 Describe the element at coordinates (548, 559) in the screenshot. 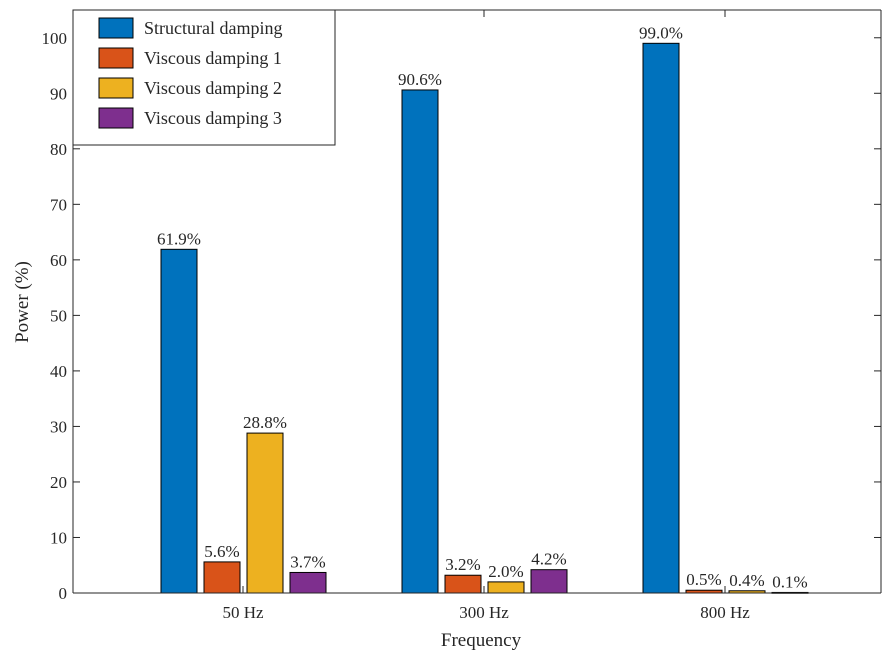

I see `data-label: 4.2%` at that location.